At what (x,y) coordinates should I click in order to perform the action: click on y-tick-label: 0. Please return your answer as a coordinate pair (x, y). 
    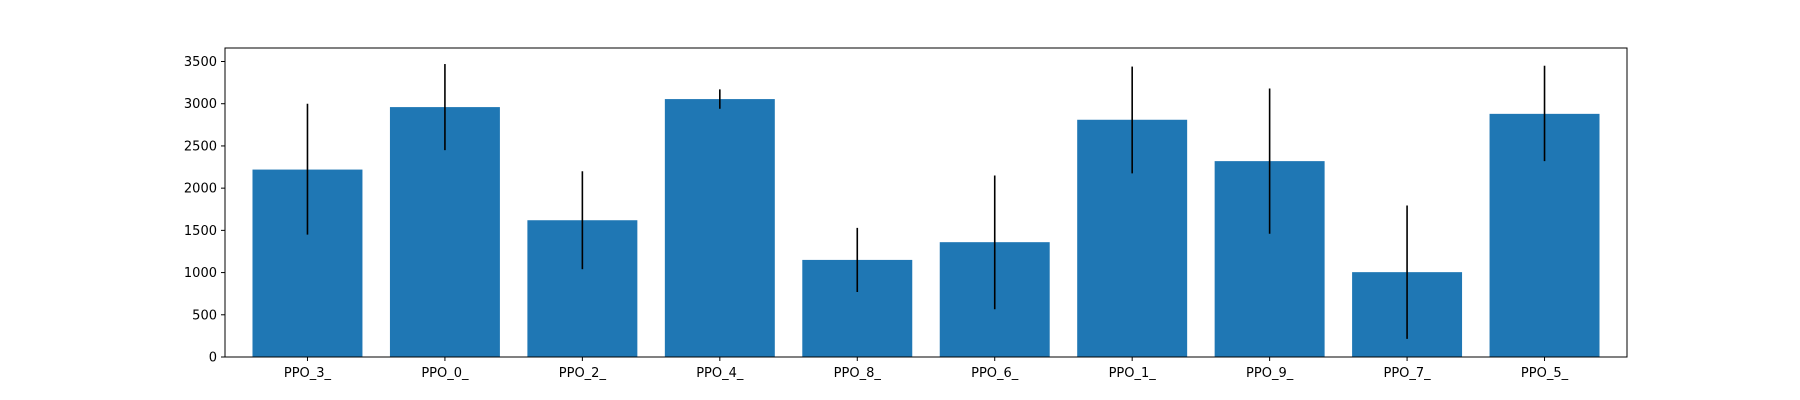
    Looking at the image, I should click on (213, 358).